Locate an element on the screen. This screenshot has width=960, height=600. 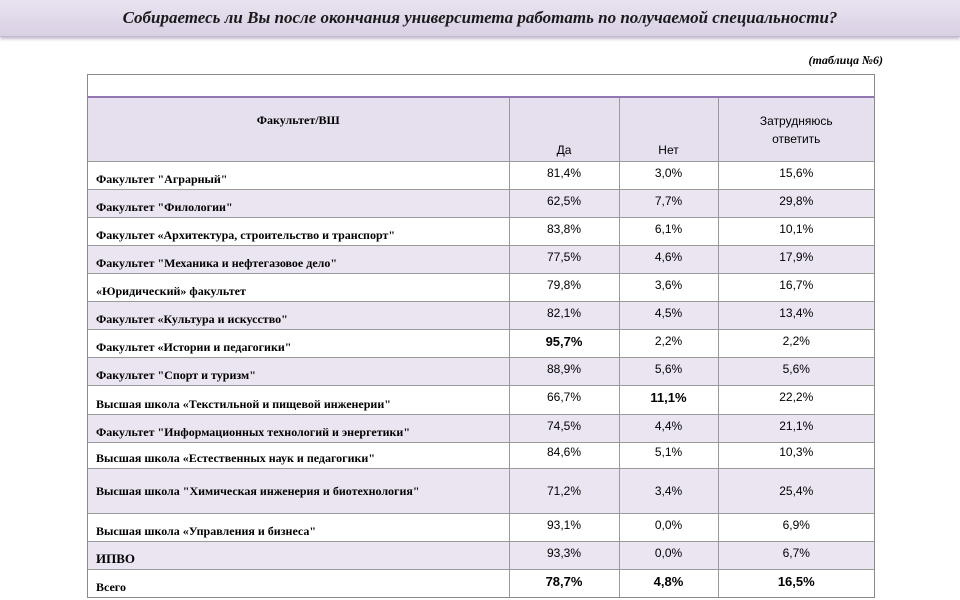
row-no-value: 7,7% is located at coordinates (669, 203).